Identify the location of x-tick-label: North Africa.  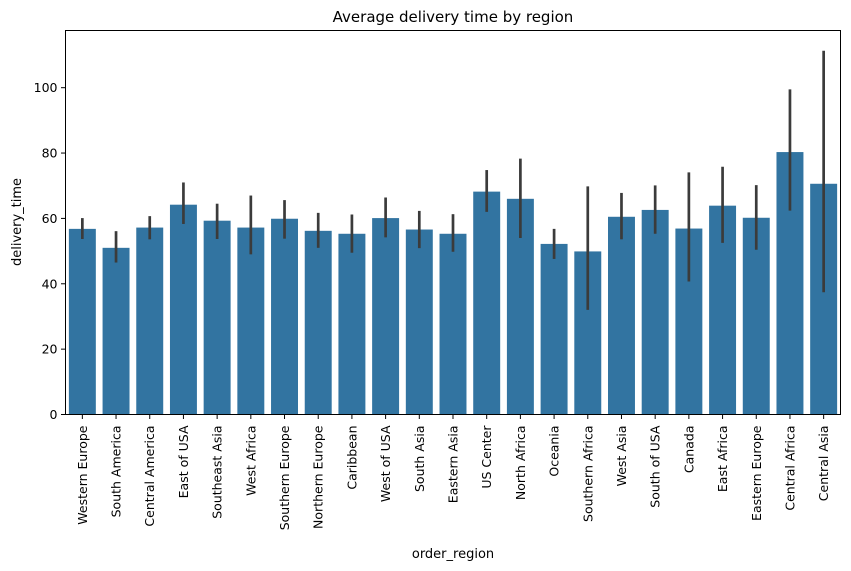
(520, 463).